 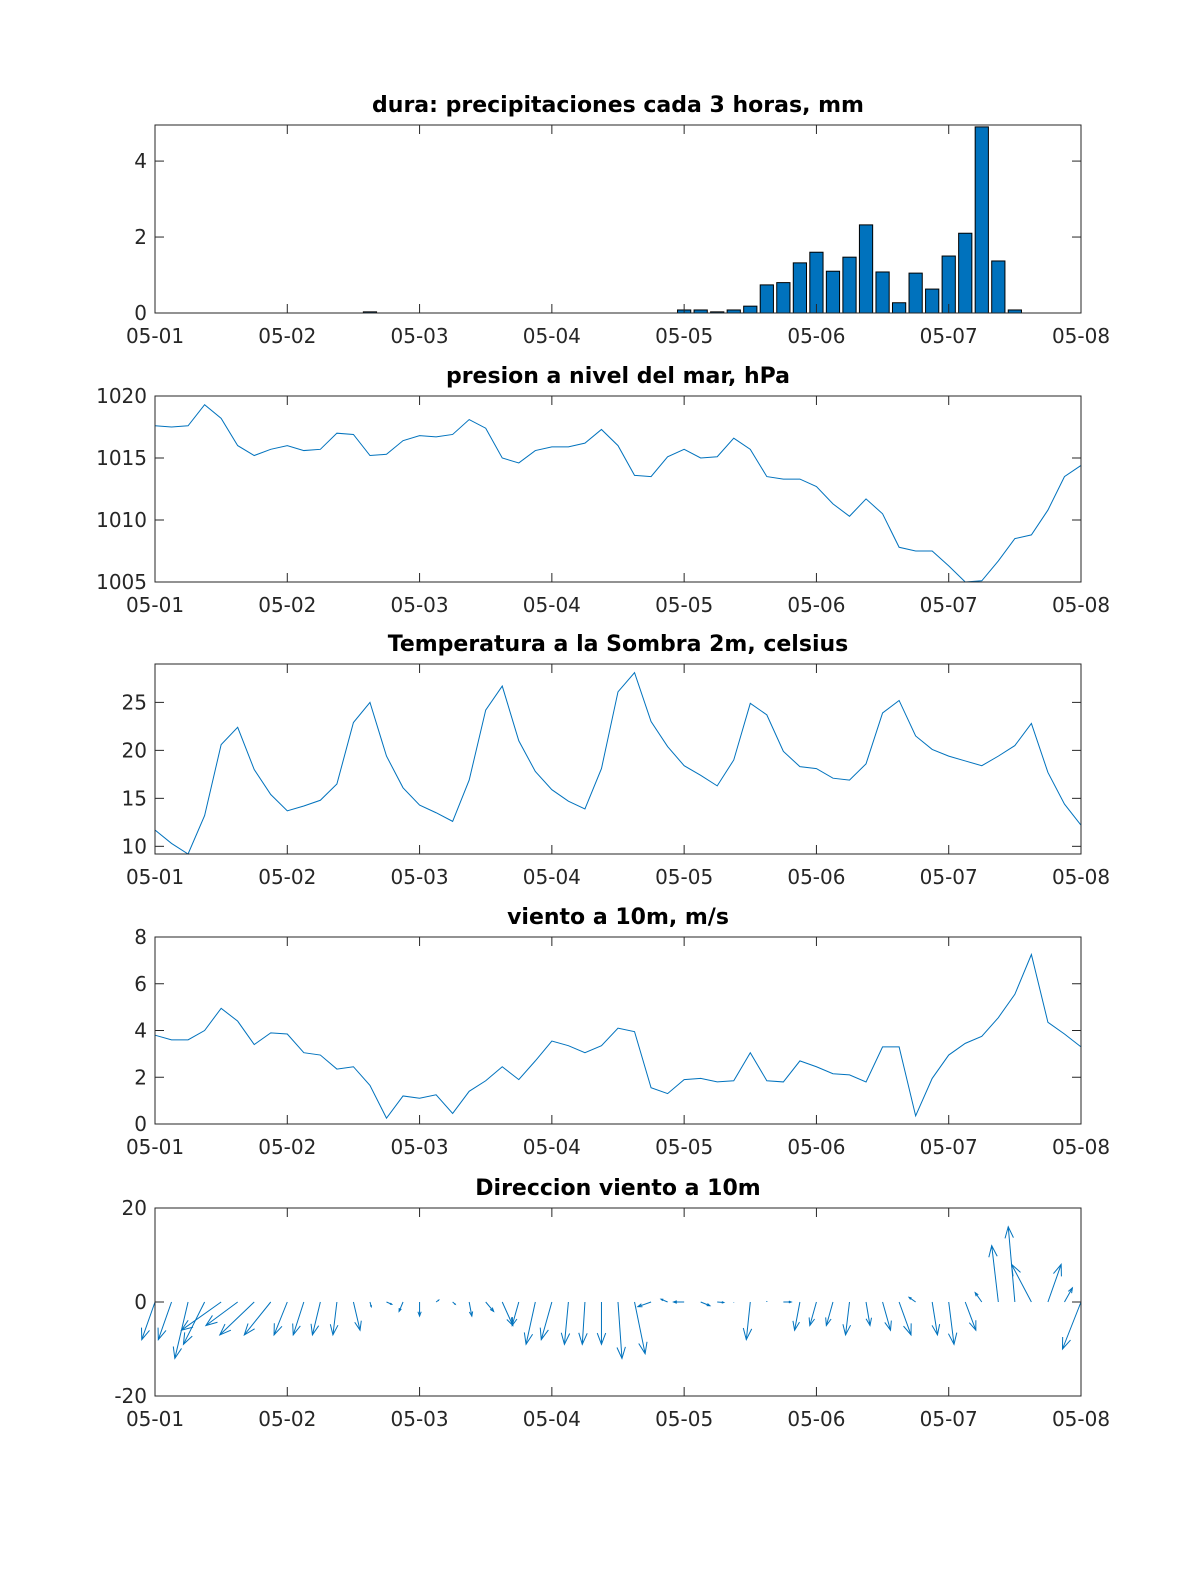 What do you see at coordinates (155, 1147) in the screenshot?
I see `x-tick-label: 05-01` at bounding box center [155, 1147].